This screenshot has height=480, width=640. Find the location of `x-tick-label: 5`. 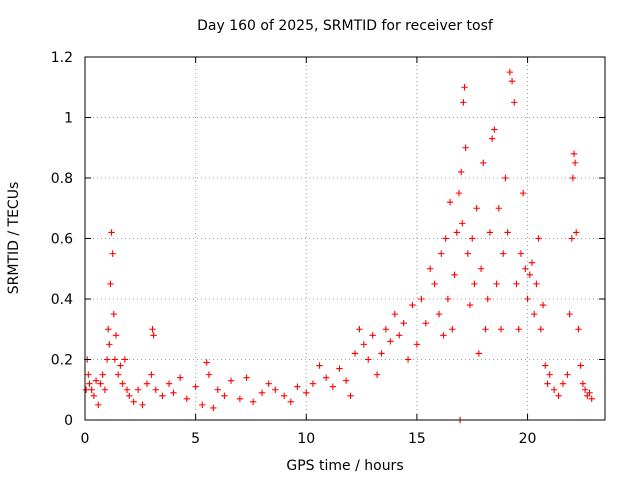

x-tick-label: 5 is located at coordinates (195, 439).